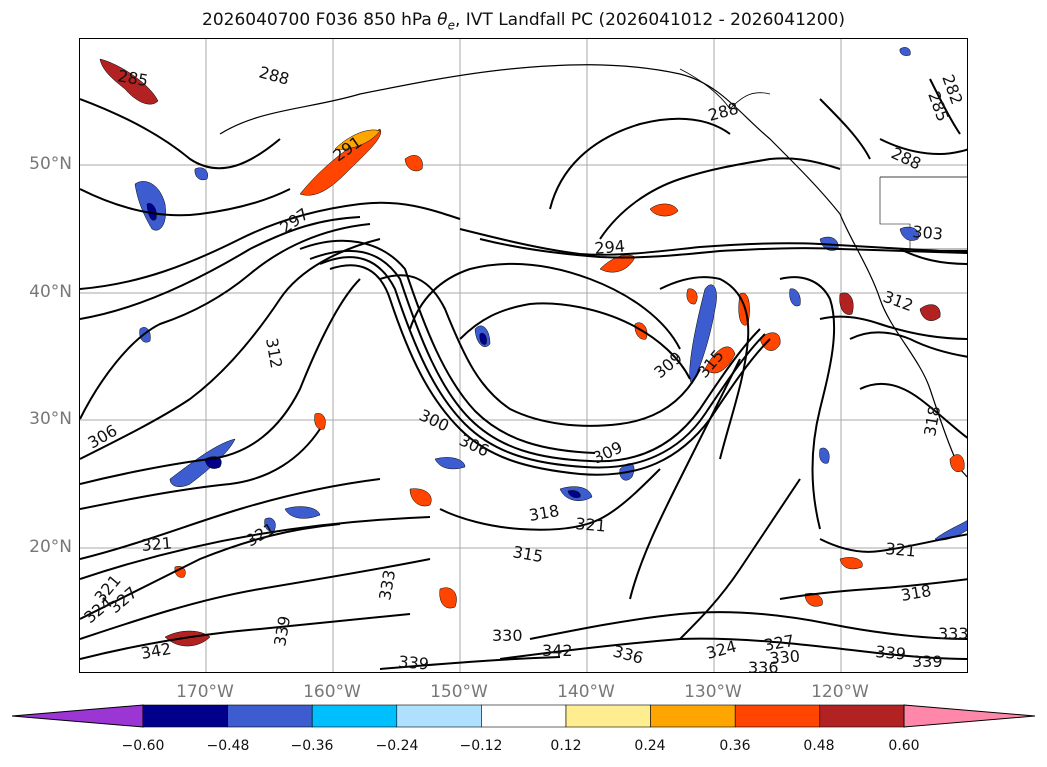 The image size is (1047, 767). I want to click on lon-label-130w: 130°W, so click(713, 692).